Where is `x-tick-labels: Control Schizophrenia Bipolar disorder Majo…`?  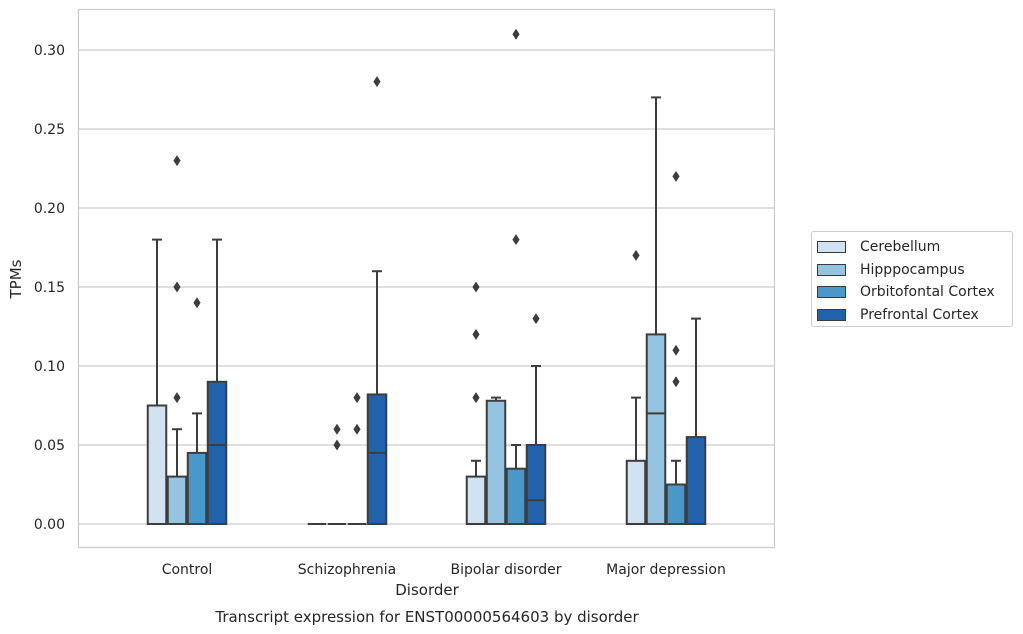 x-tick-labels: Control Schizophrenia Bipolar disorder Majo… is located at coordinates (444, 570).